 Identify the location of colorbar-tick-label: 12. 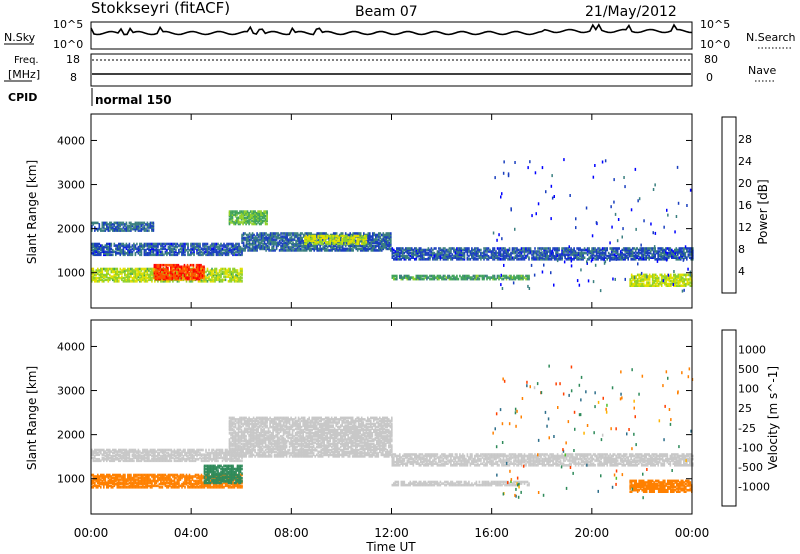
(745, 227).